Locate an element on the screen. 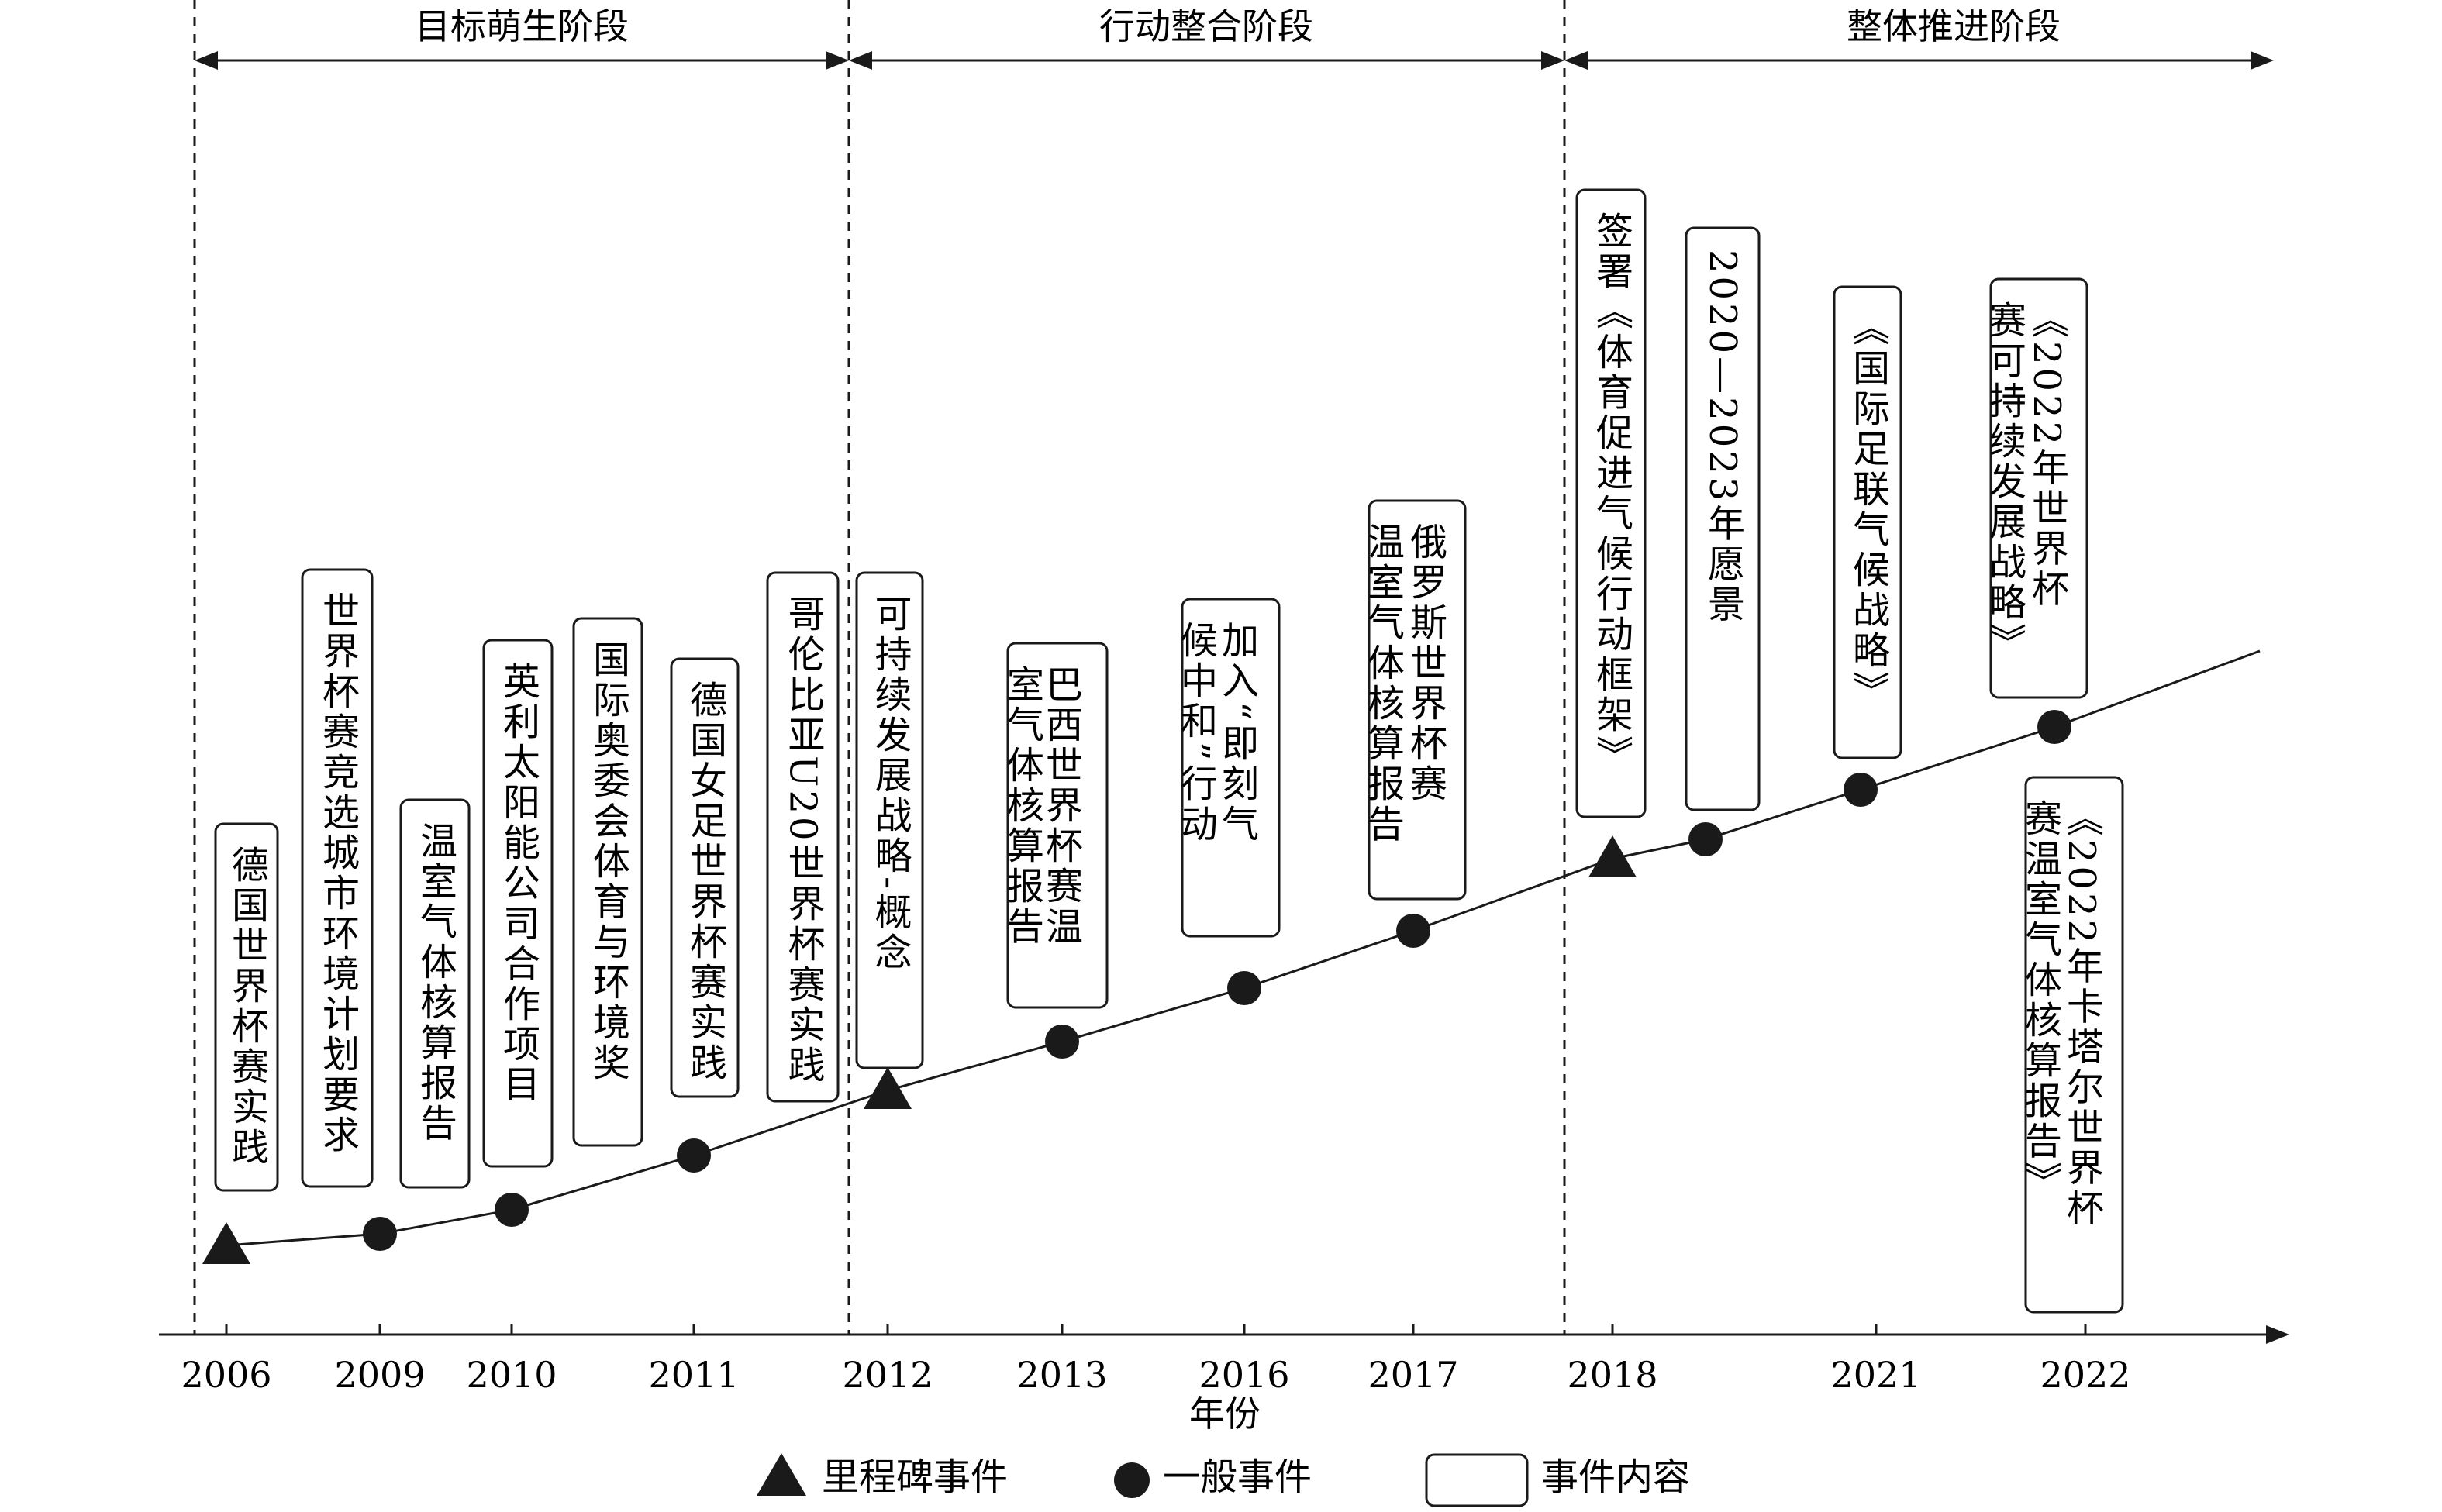 The image size is (2442, 1512). event-content-text: 《国际足联气候战略》 is located at coordinates (1868, 509).